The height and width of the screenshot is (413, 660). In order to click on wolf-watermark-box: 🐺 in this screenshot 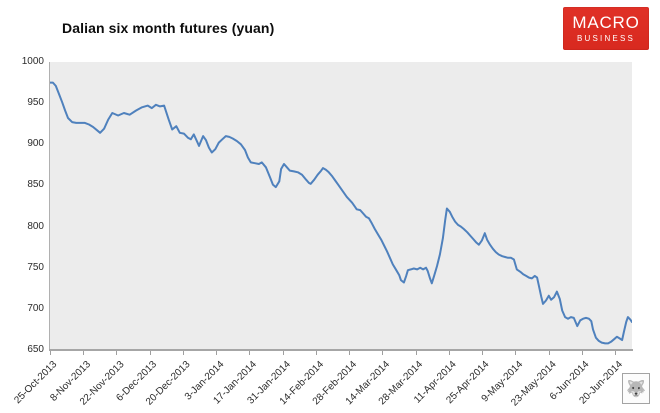, I will do `click(636, 388)`.